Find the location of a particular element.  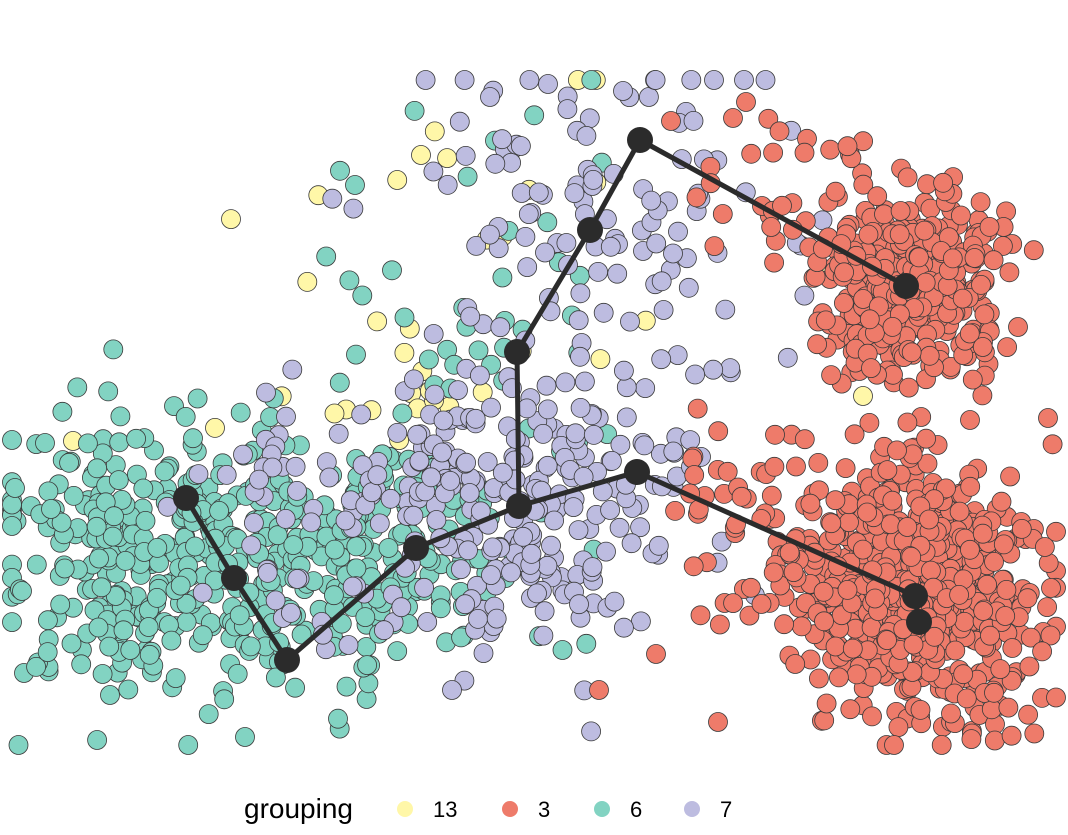

legend-swatch is located at coordinates (510, 809).